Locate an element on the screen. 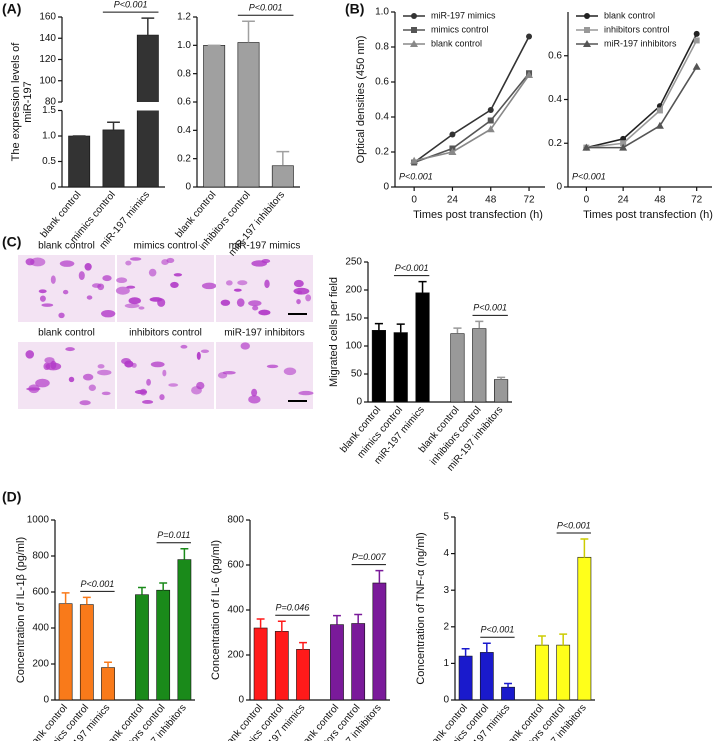  y-tick-label: 50 is located at coordinates (357, 374).